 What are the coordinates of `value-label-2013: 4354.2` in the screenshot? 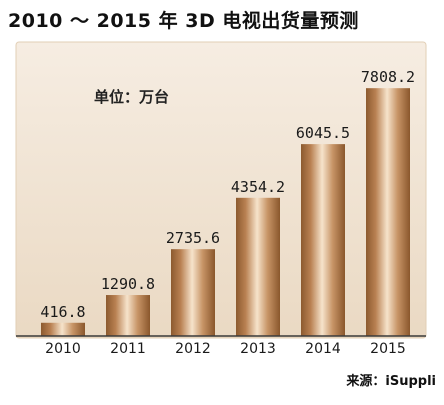 It's located at (258, 187).